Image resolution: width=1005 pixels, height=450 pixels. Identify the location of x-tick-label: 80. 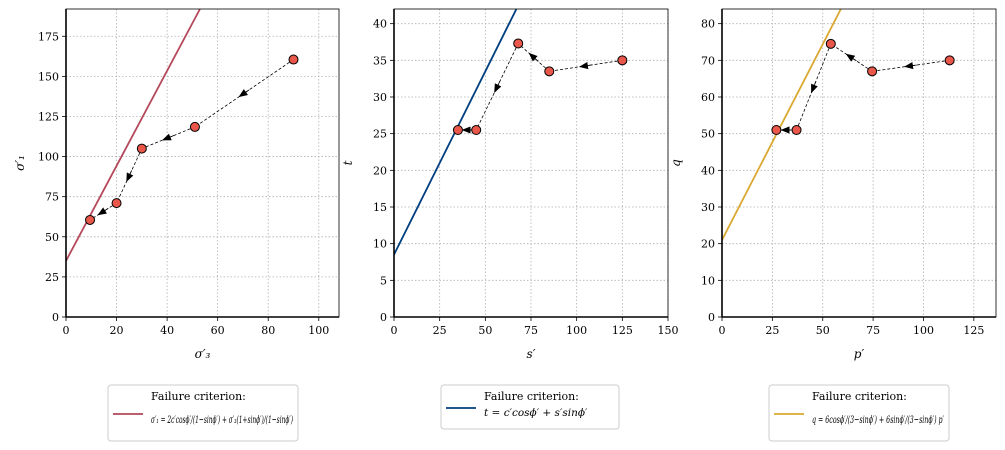
(268, 330).